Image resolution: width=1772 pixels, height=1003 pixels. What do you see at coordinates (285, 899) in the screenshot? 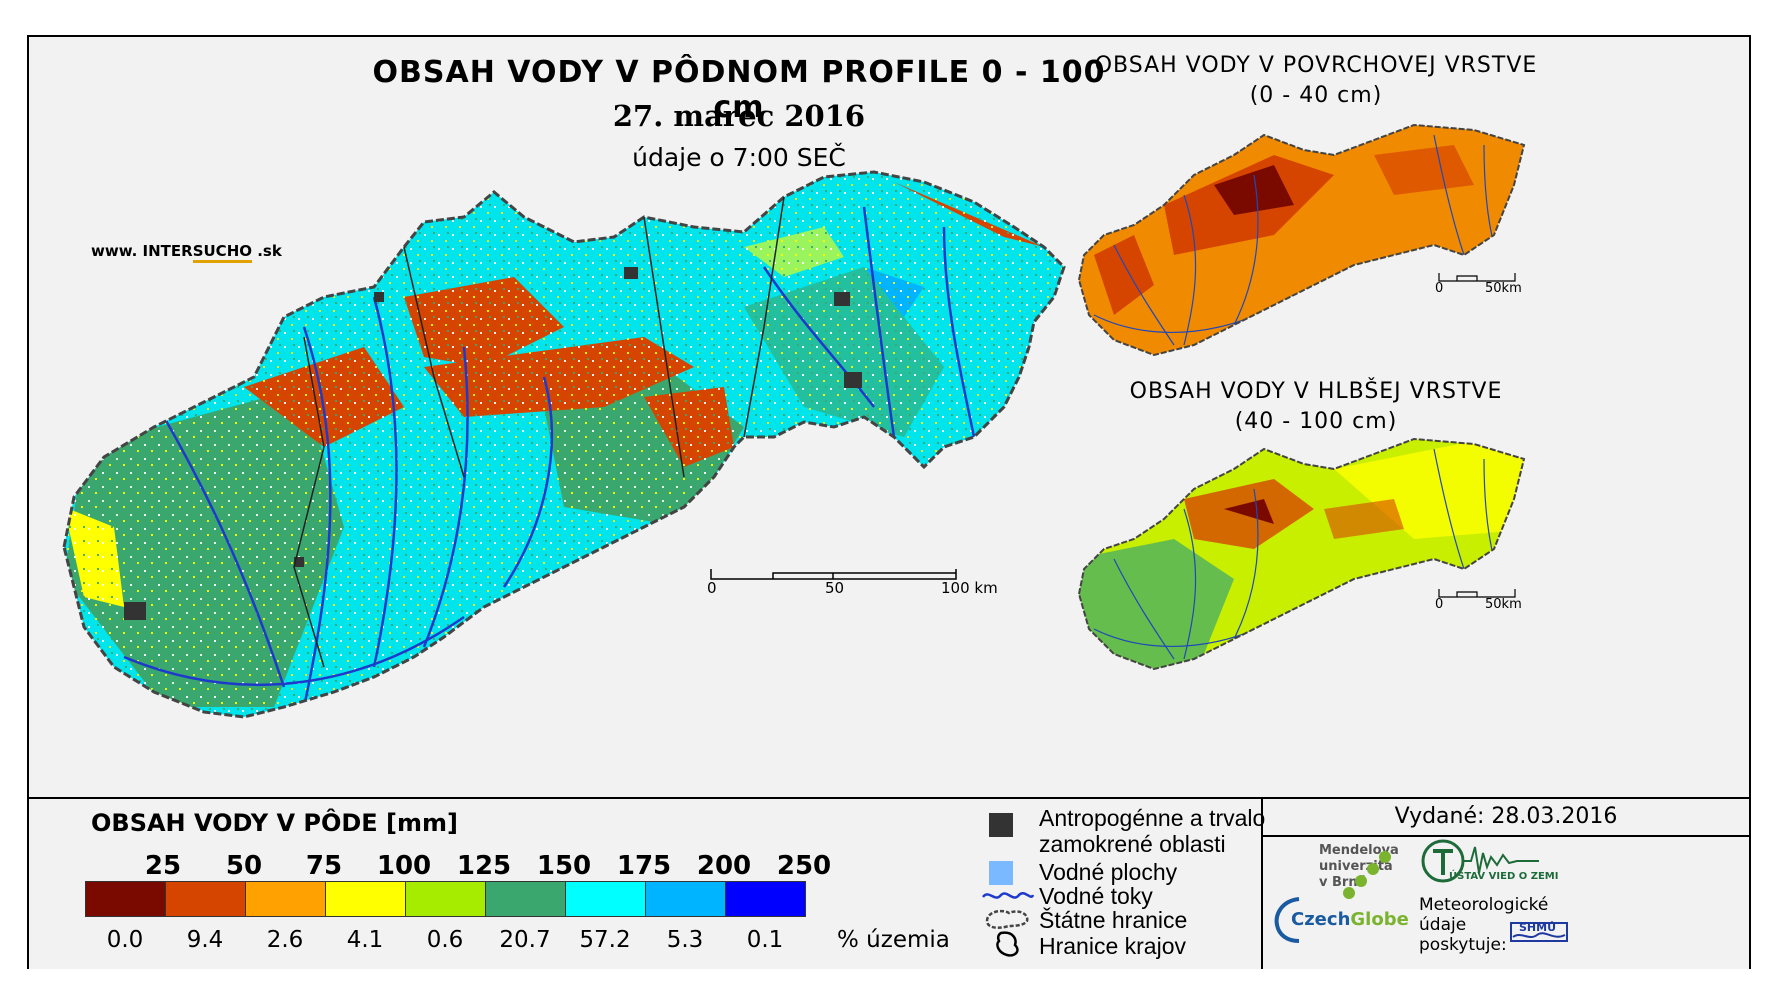
I see `class-swatch-orange` at bounding box center [285, 899].